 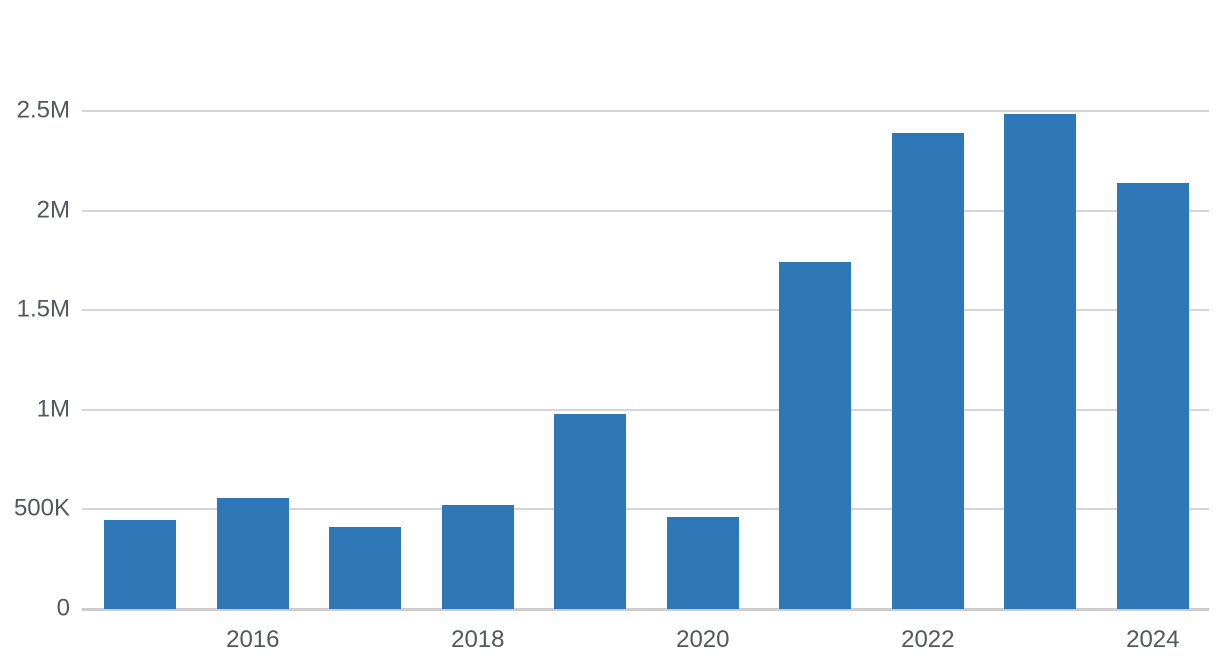 What do you see at coordinates (590, 511) in the screenshot?
I see `bar-2019` at bounding box center [590, 511].